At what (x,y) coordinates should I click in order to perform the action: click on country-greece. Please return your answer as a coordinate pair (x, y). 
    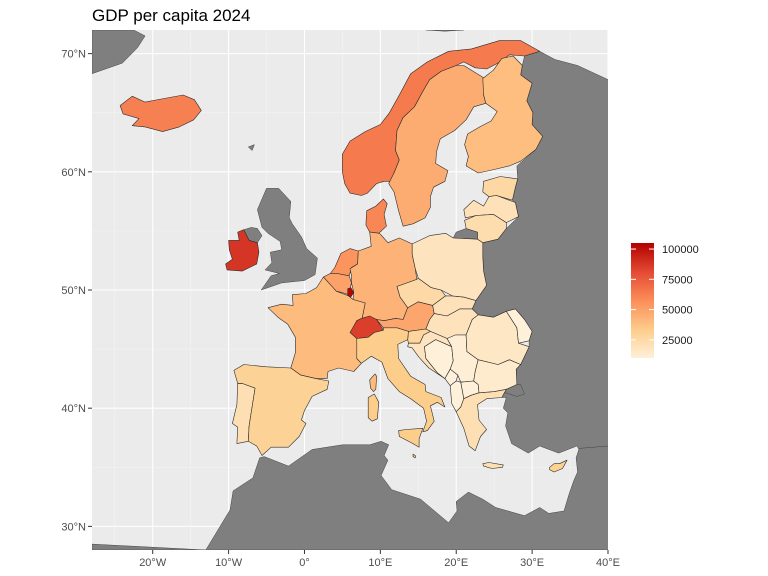
    Looking at the image, I should click on (481, 420).